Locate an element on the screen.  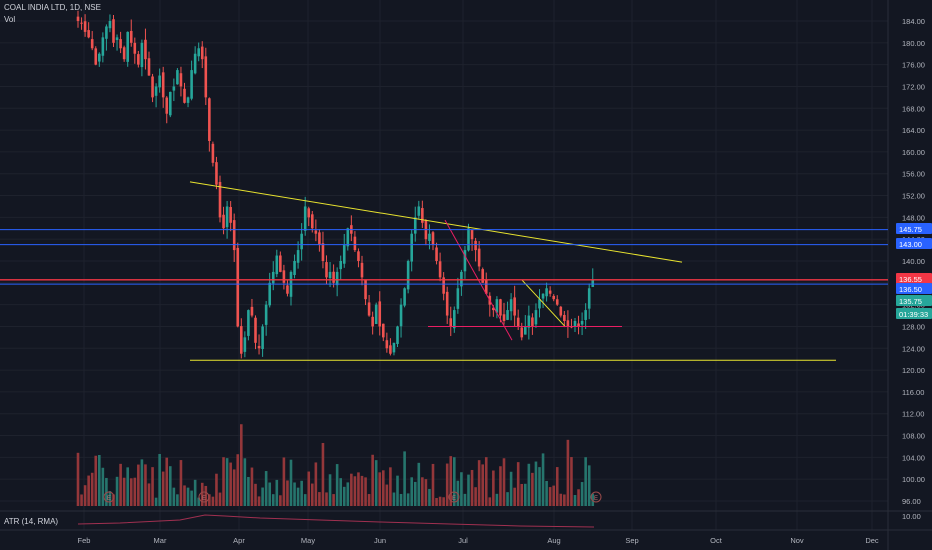
y-tick-label: 124.00 is located at coordinates (913, 348).